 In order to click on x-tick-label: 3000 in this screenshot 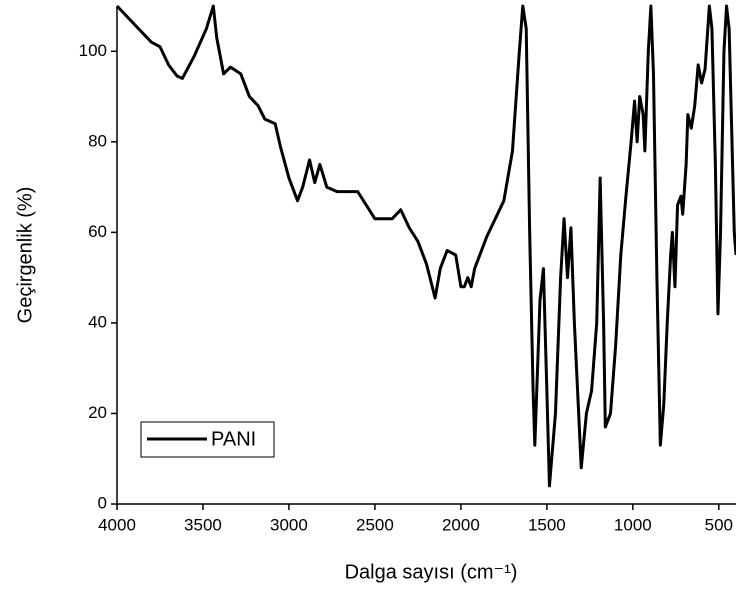, I will do `click(289, 524)`.